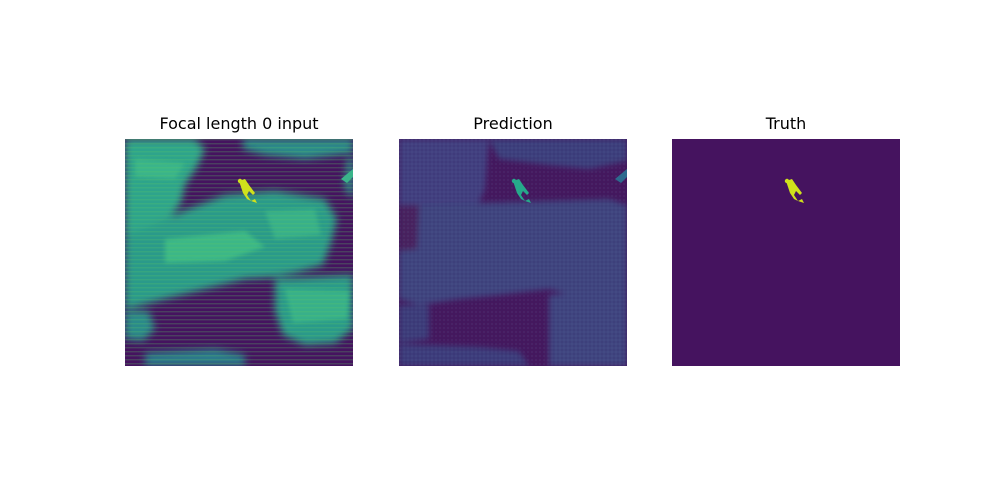 The height and width of the screenshot is (500, 1000). What do you see at coordinates (239, 252) in the screenshot?
I see `input-image` at bounding box center [239, 252].